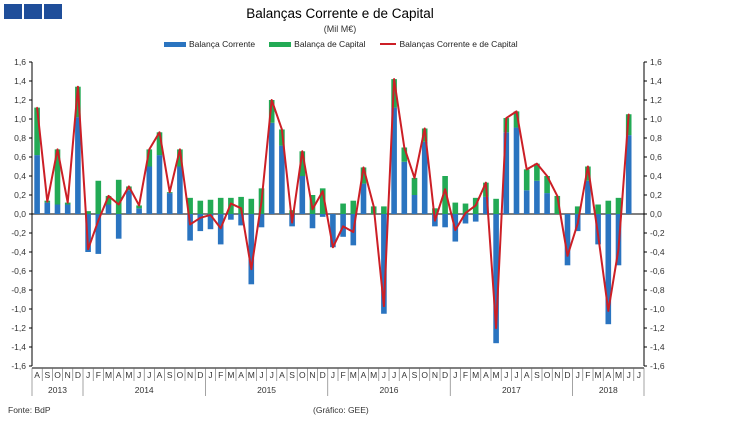 This screenshot has width=750, height=421. What do you see at coordinates (68, 375) in the screenshot?
I see `x-month-label: N` at bounding box center [68, 375].